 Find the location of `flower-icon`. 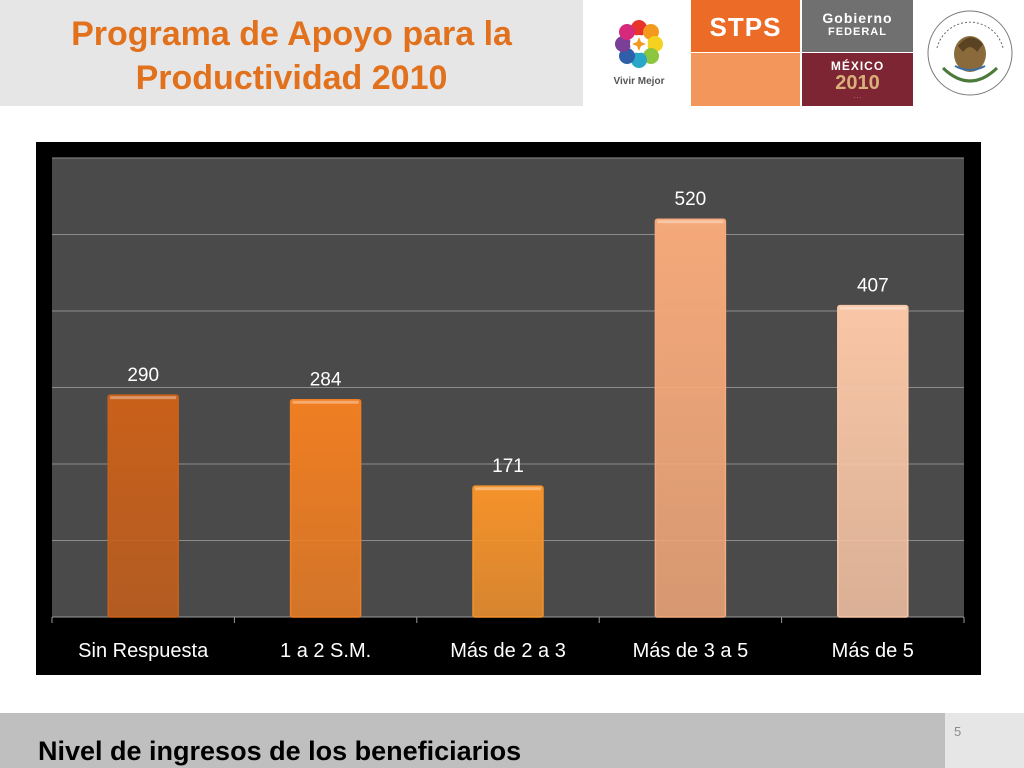

flower-icon is located at coordinates (639, 44).